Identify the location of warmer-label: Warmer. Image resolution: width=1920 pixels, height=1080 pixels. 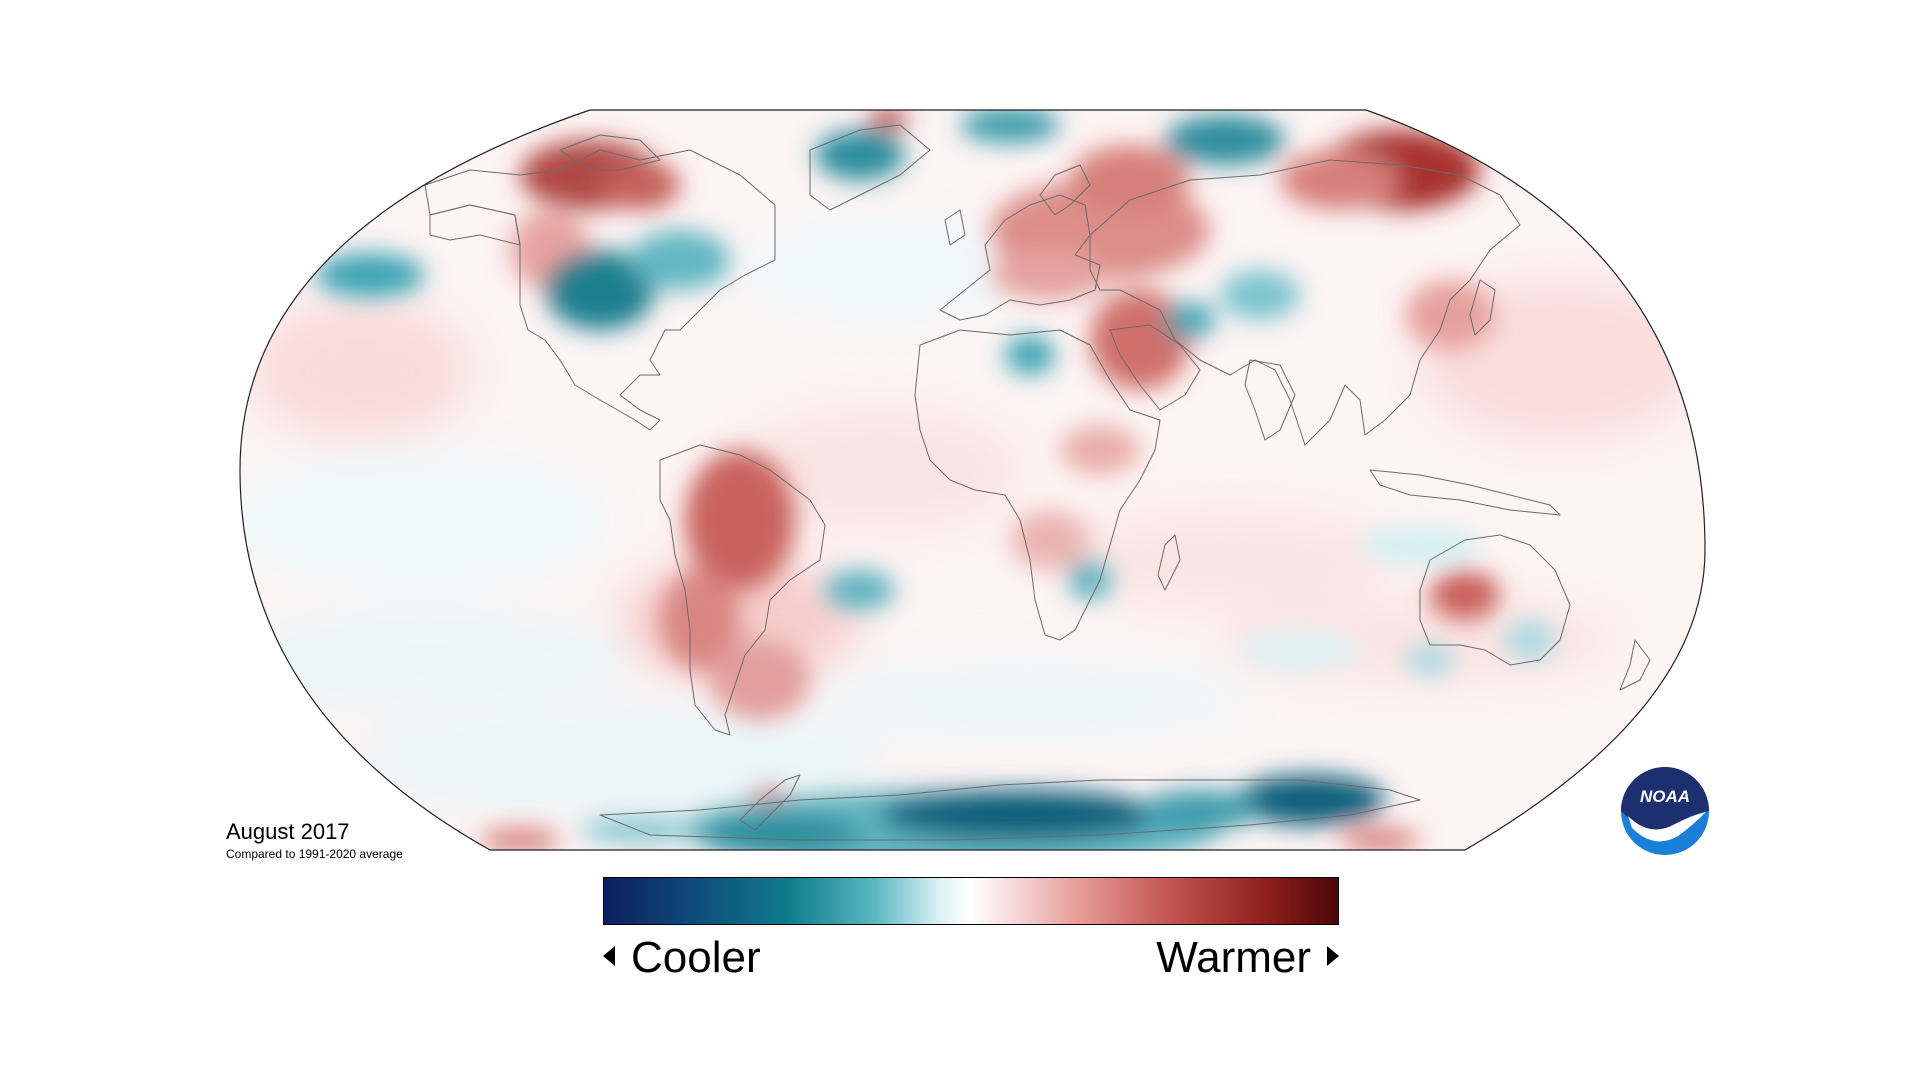
(1247, 958).